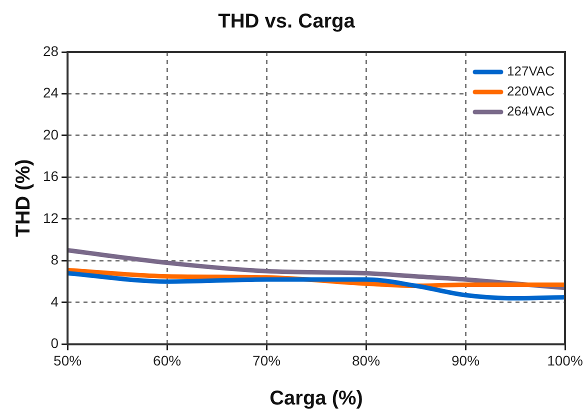 This screenshot has width=587, height=419. Describe the element at coordinates (466, 360) in the screenshot. I see `x-tick-label: 90%` at that location.